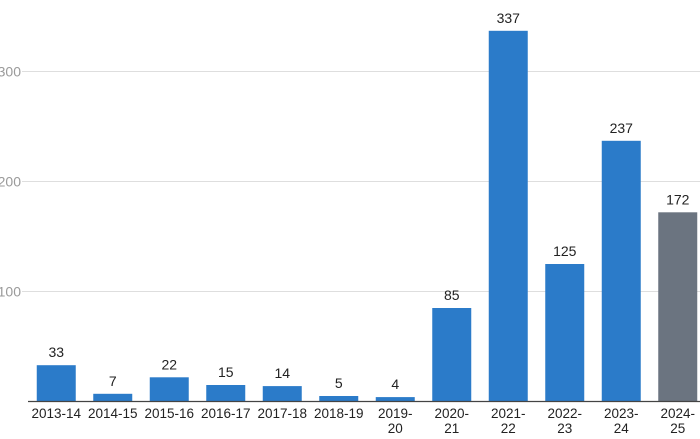  I want to click on y-tick-label: 100, so click(10, 292).